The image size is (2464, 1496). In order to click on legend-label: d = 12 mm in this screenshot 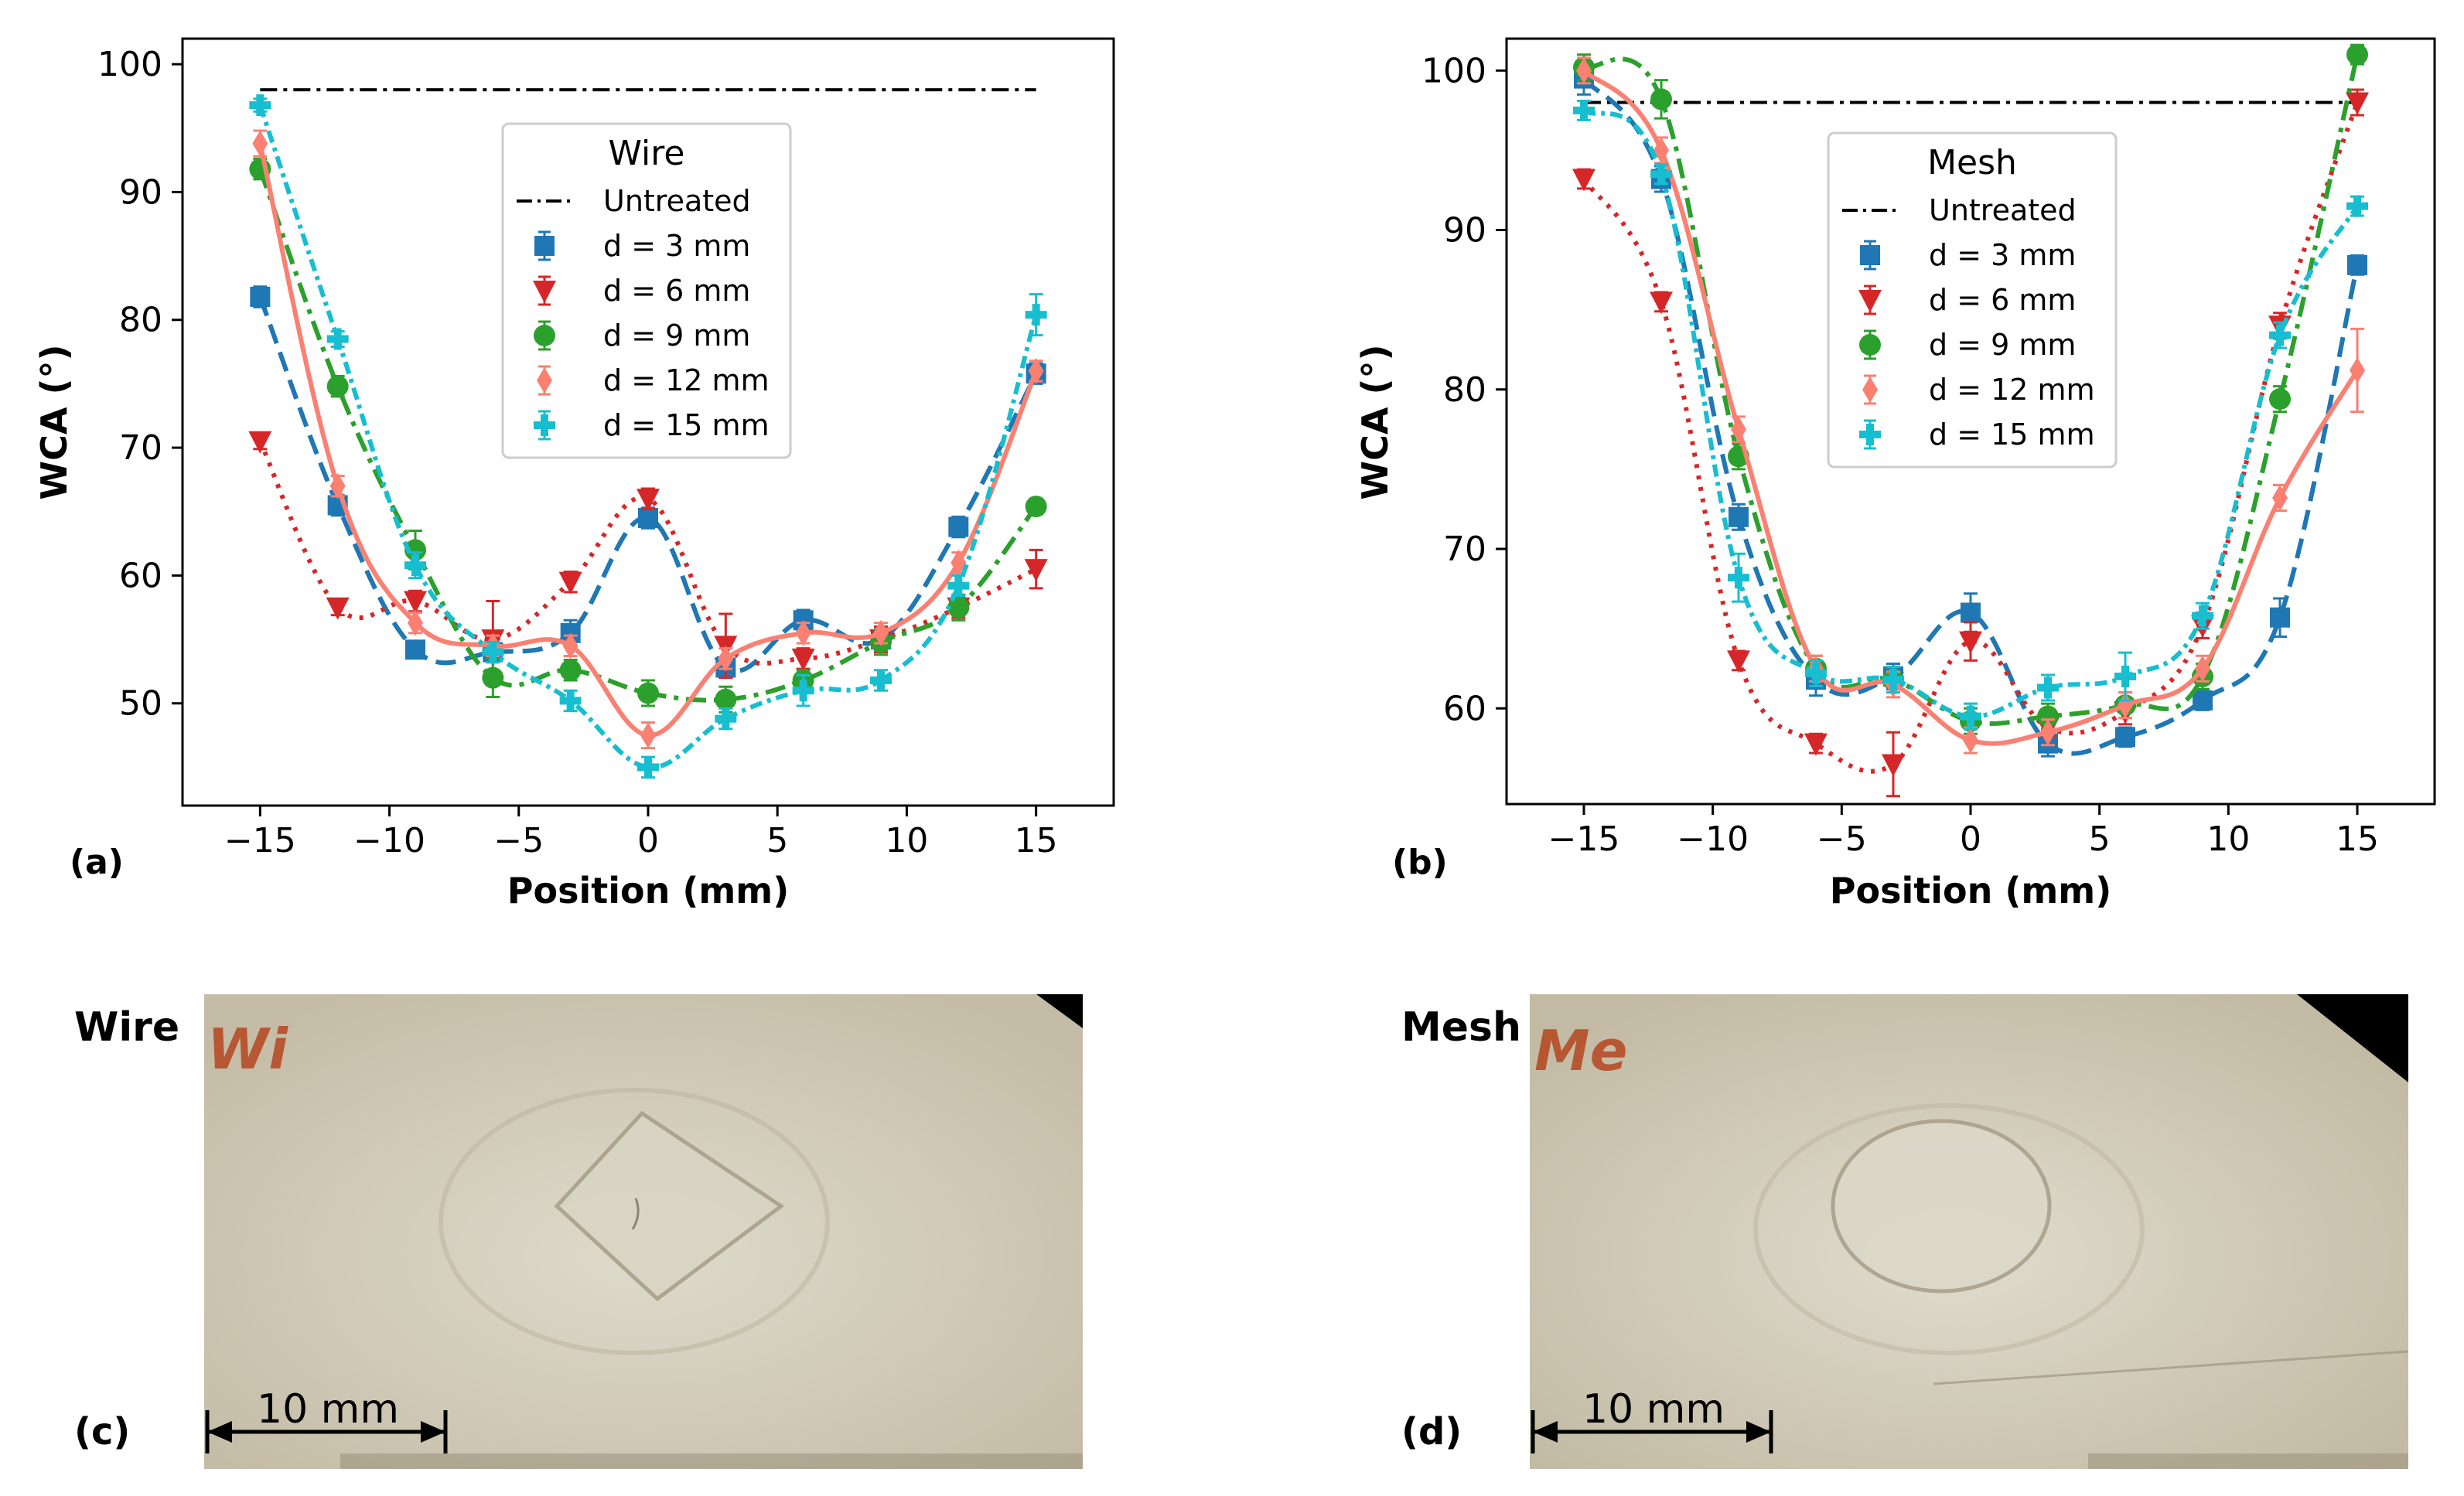, I will do `click(686, 380)`.